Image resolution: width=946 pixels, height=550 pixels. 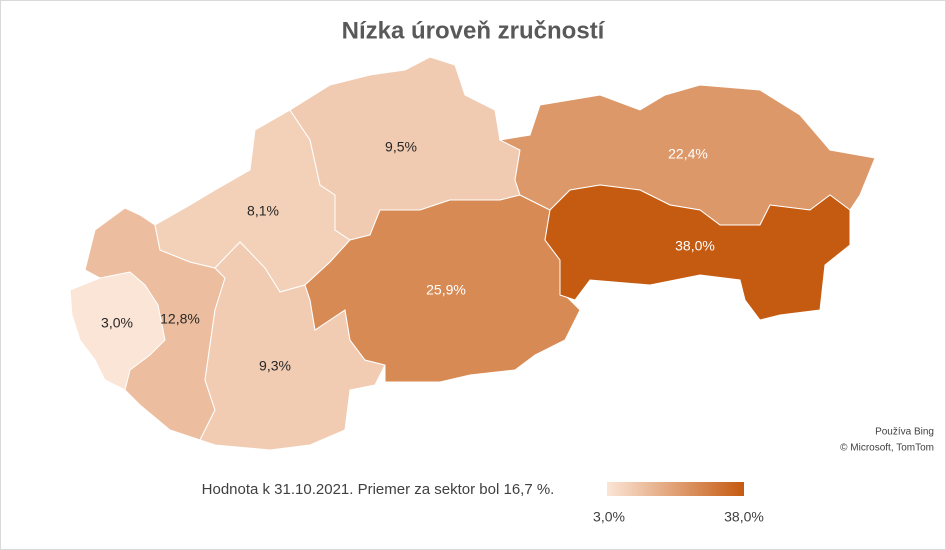 What do you see at coordinates (887, 448) in the screenshot?
I see `attribution: © Microsoft, TomTom` at bounding box center [887, 448].